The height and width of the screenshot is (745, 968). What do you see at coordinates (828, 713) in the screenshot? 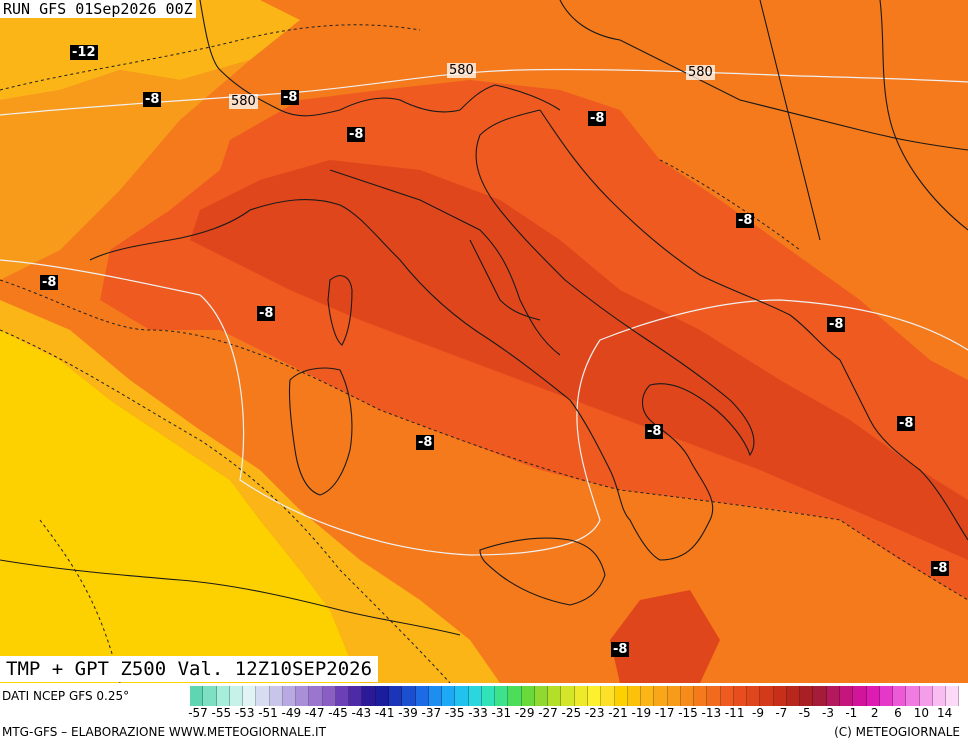
I see `color-scale-tick: -3` at bounding box center [828, 713].